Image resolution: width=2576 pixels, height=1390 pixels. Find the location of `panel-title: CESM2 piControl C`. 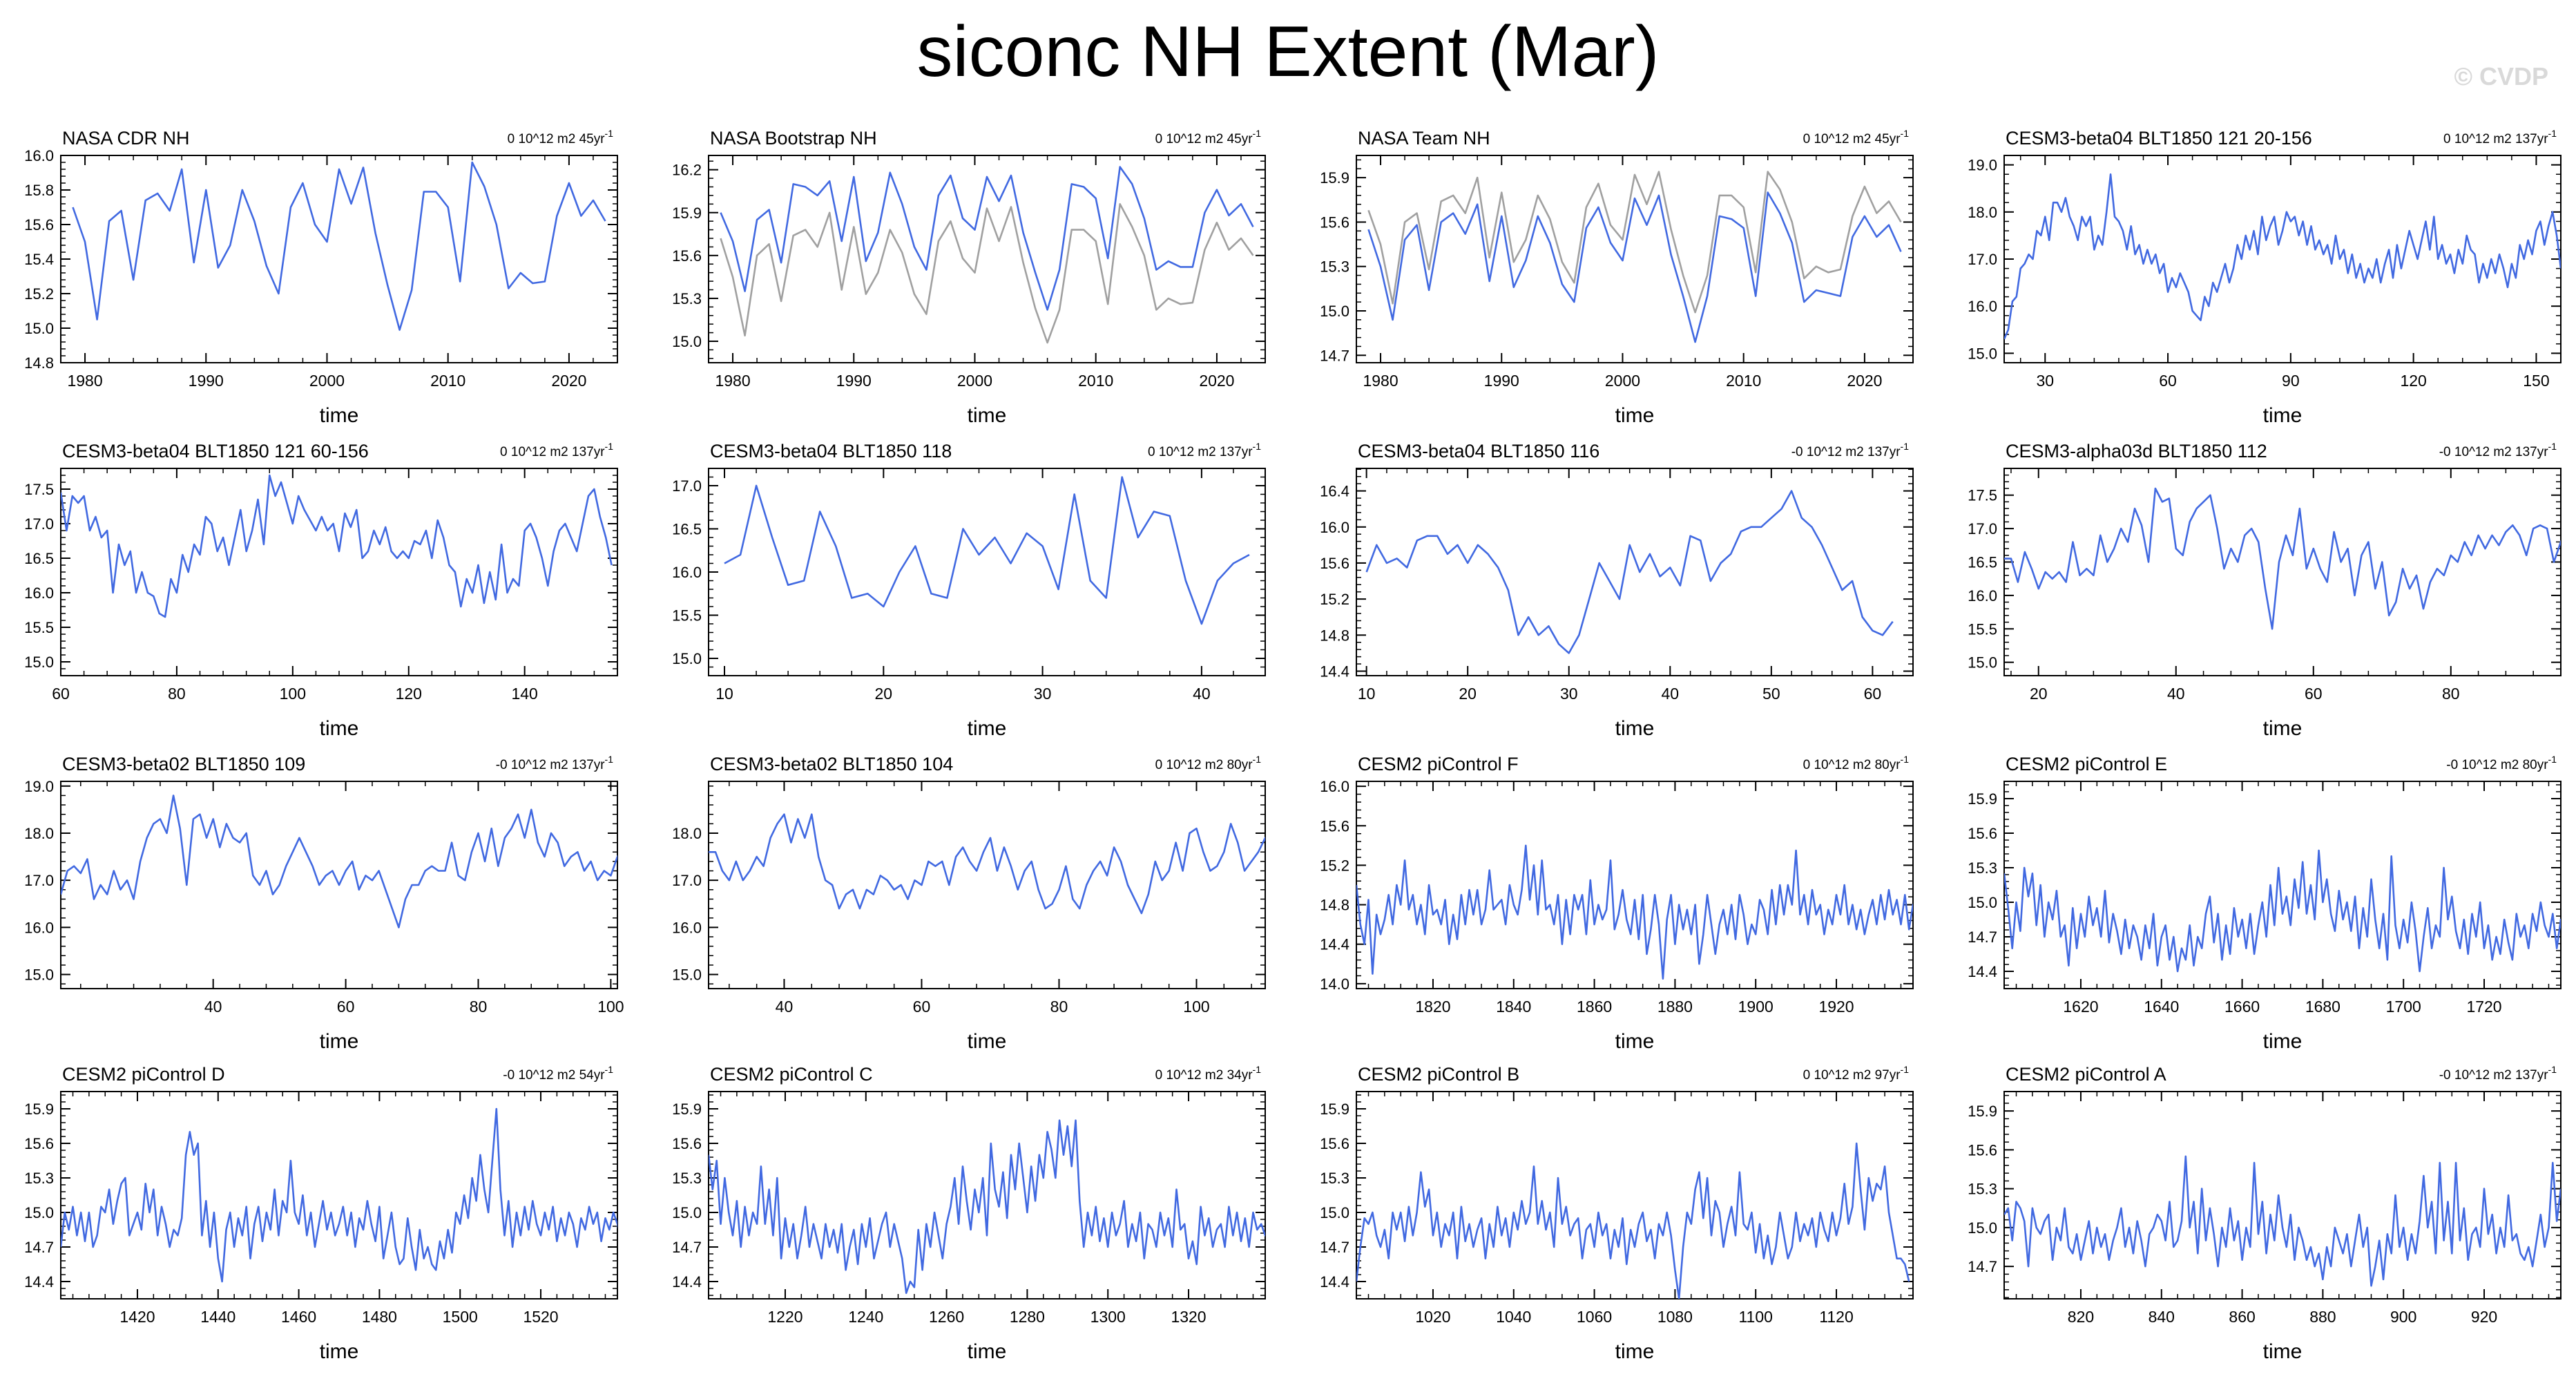

panel-title: CESM2 piControl C is located at coordinates (791, 1074).